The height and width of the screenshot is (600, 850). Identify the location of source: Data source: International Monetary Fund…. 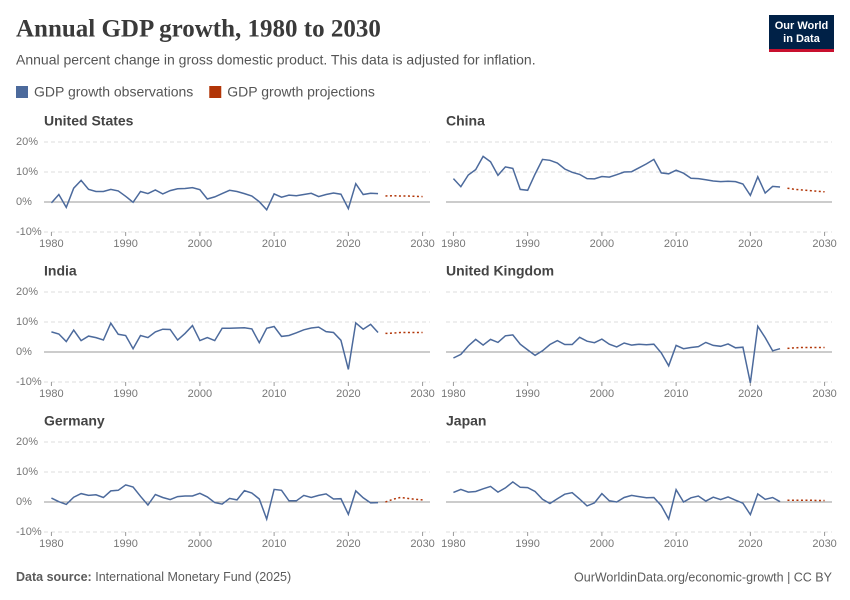
(153, 577).